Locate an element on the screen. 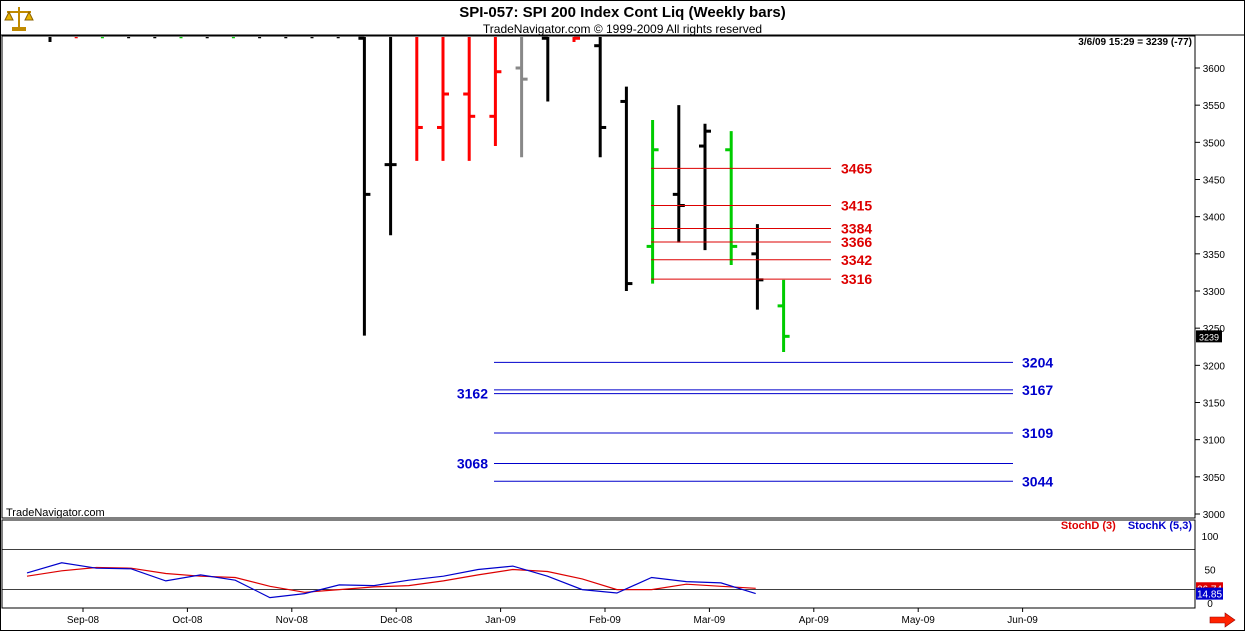 This screenshot has width=1245, height=631. stochastic-lines: 26.7414.85 is located at coordinates (624, 581).